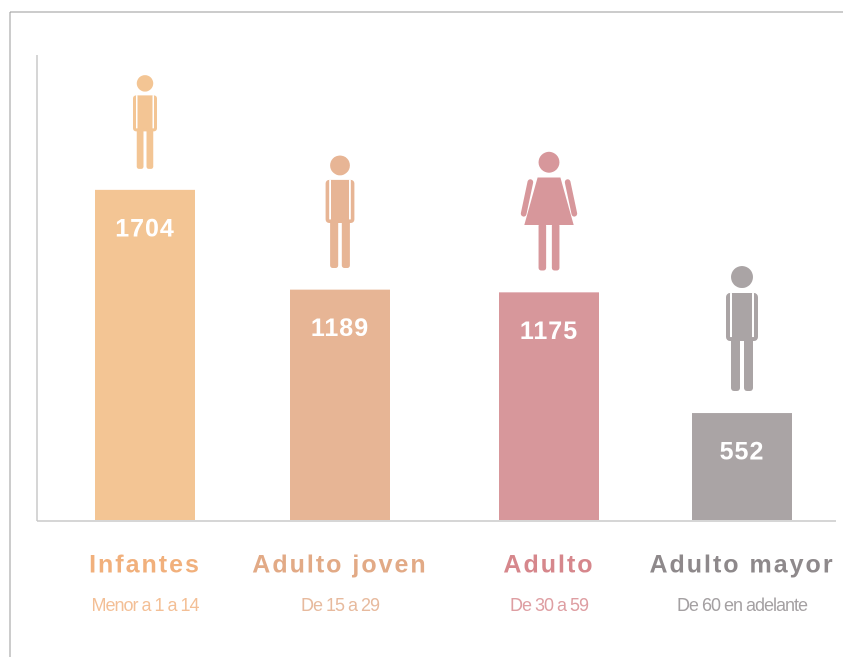 The width and height of the screenshot is (843, 657). What do you see at coordinates (549, 605) in the screenshot?
I see `category-sublabel: De 30 a 59` at bounding box center [549, 605].